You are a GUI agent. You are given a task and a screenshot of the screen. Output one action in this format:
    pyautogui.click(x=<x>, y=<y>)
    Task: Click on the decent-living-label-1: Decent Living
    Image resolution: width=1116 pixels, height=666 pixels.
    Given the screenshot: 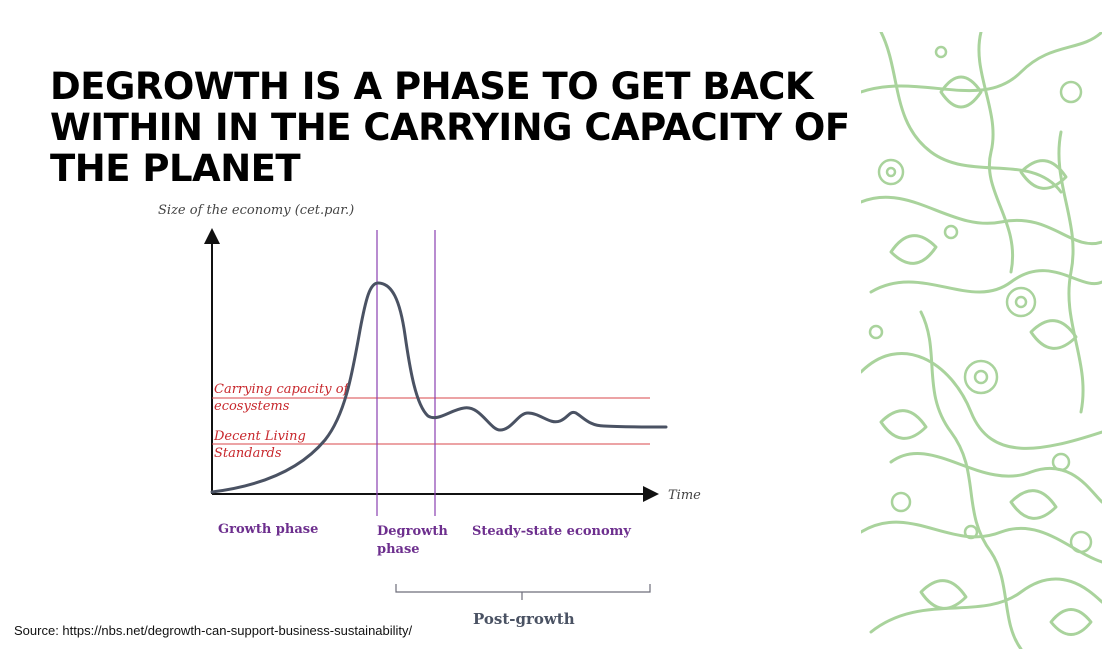 What is the action you would take?
    pyautogui.click(x=259, y=436)
    